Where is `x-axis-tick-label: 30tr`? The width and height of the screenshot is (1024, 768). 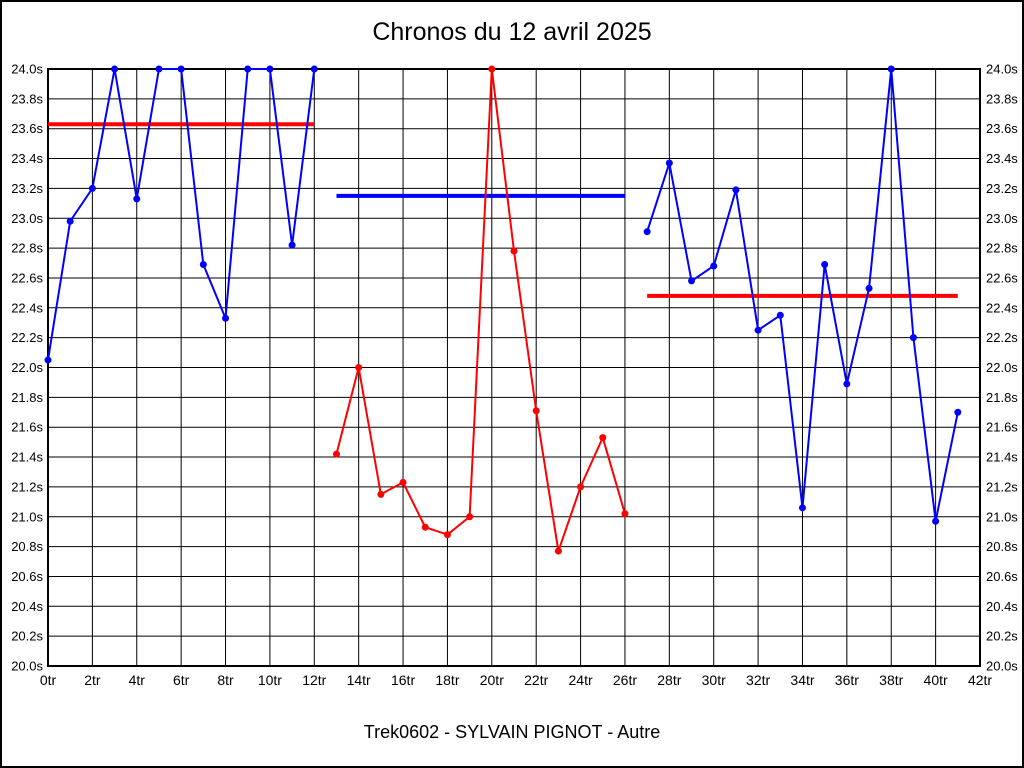 x-axis-tick-label: 30tr is located at coordinates (714, 680).